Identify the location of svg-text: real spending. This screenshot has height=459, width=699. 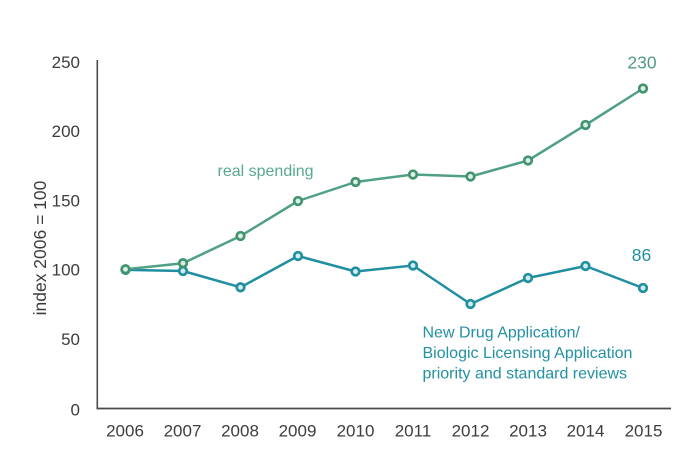
(266, 171).